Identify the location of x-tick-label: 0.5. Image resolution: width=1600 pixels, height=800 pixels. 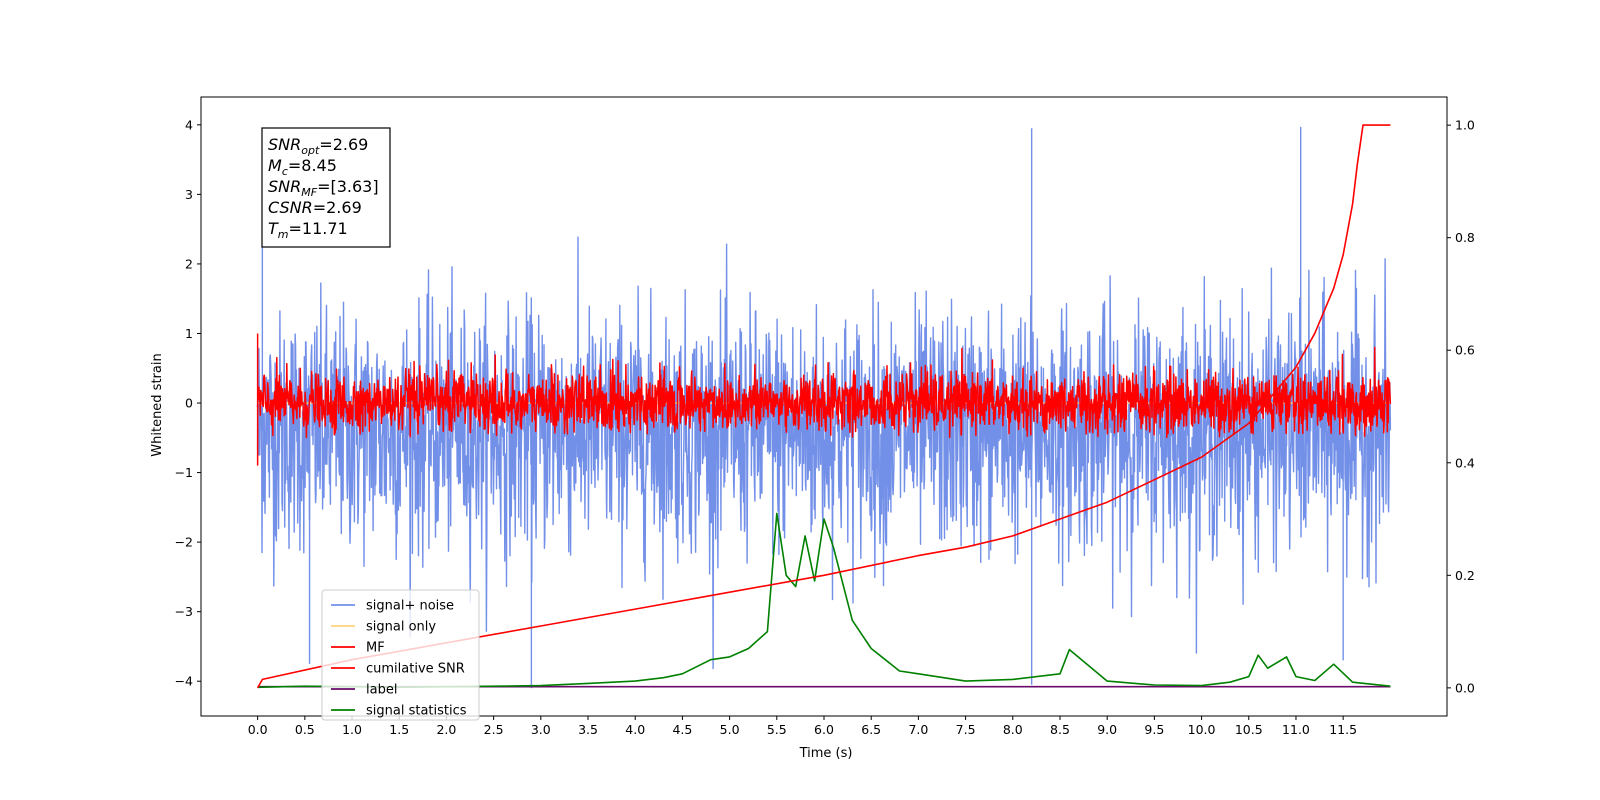
(305, 729).